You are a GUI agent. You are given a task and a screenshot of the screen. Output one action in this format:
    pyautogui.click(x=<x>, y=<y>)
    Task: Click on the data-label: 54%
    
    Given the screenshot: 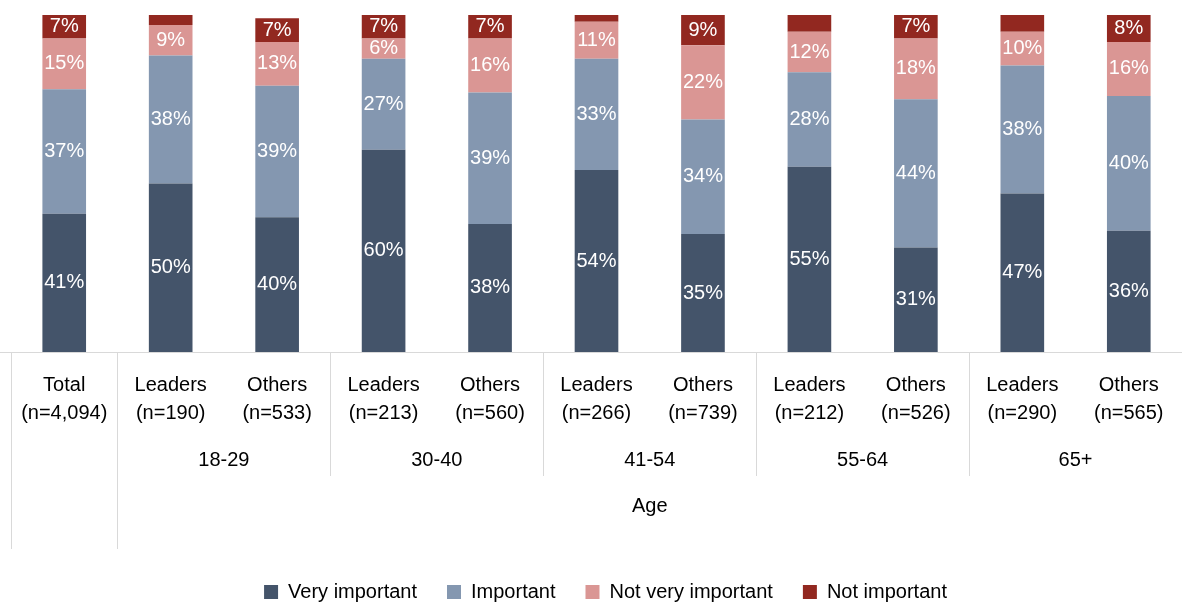 What is the action you would take?
    pyautogui.click(x=596, y=259)
    